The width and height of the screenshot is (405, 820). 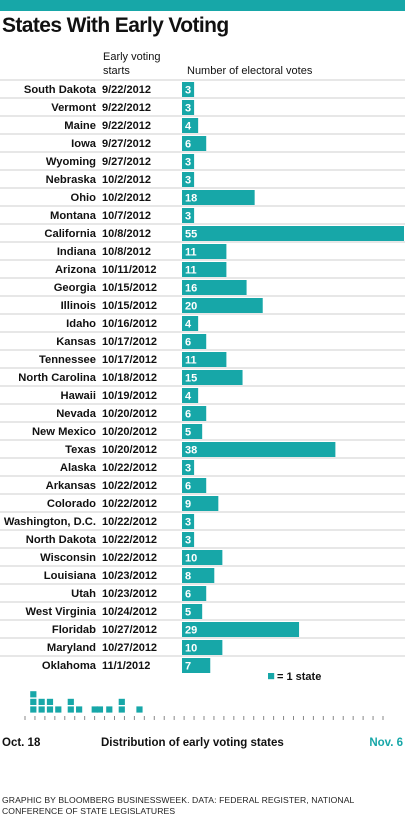 I want to click on state-label: Maryland, so click(x=71, y=648).